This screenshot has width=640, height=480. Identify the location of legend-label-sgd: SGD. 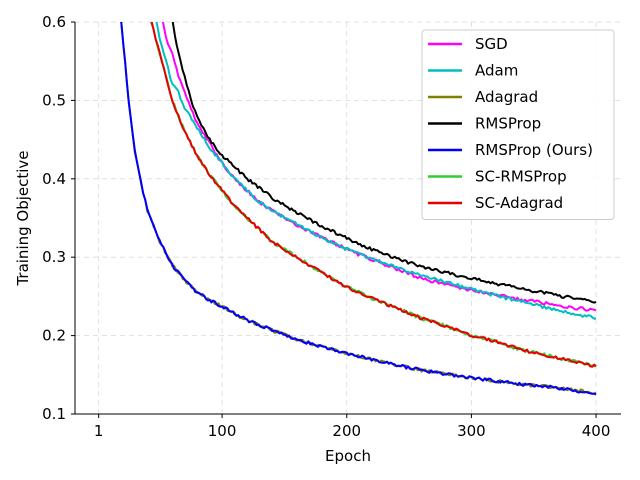
(491, 44).